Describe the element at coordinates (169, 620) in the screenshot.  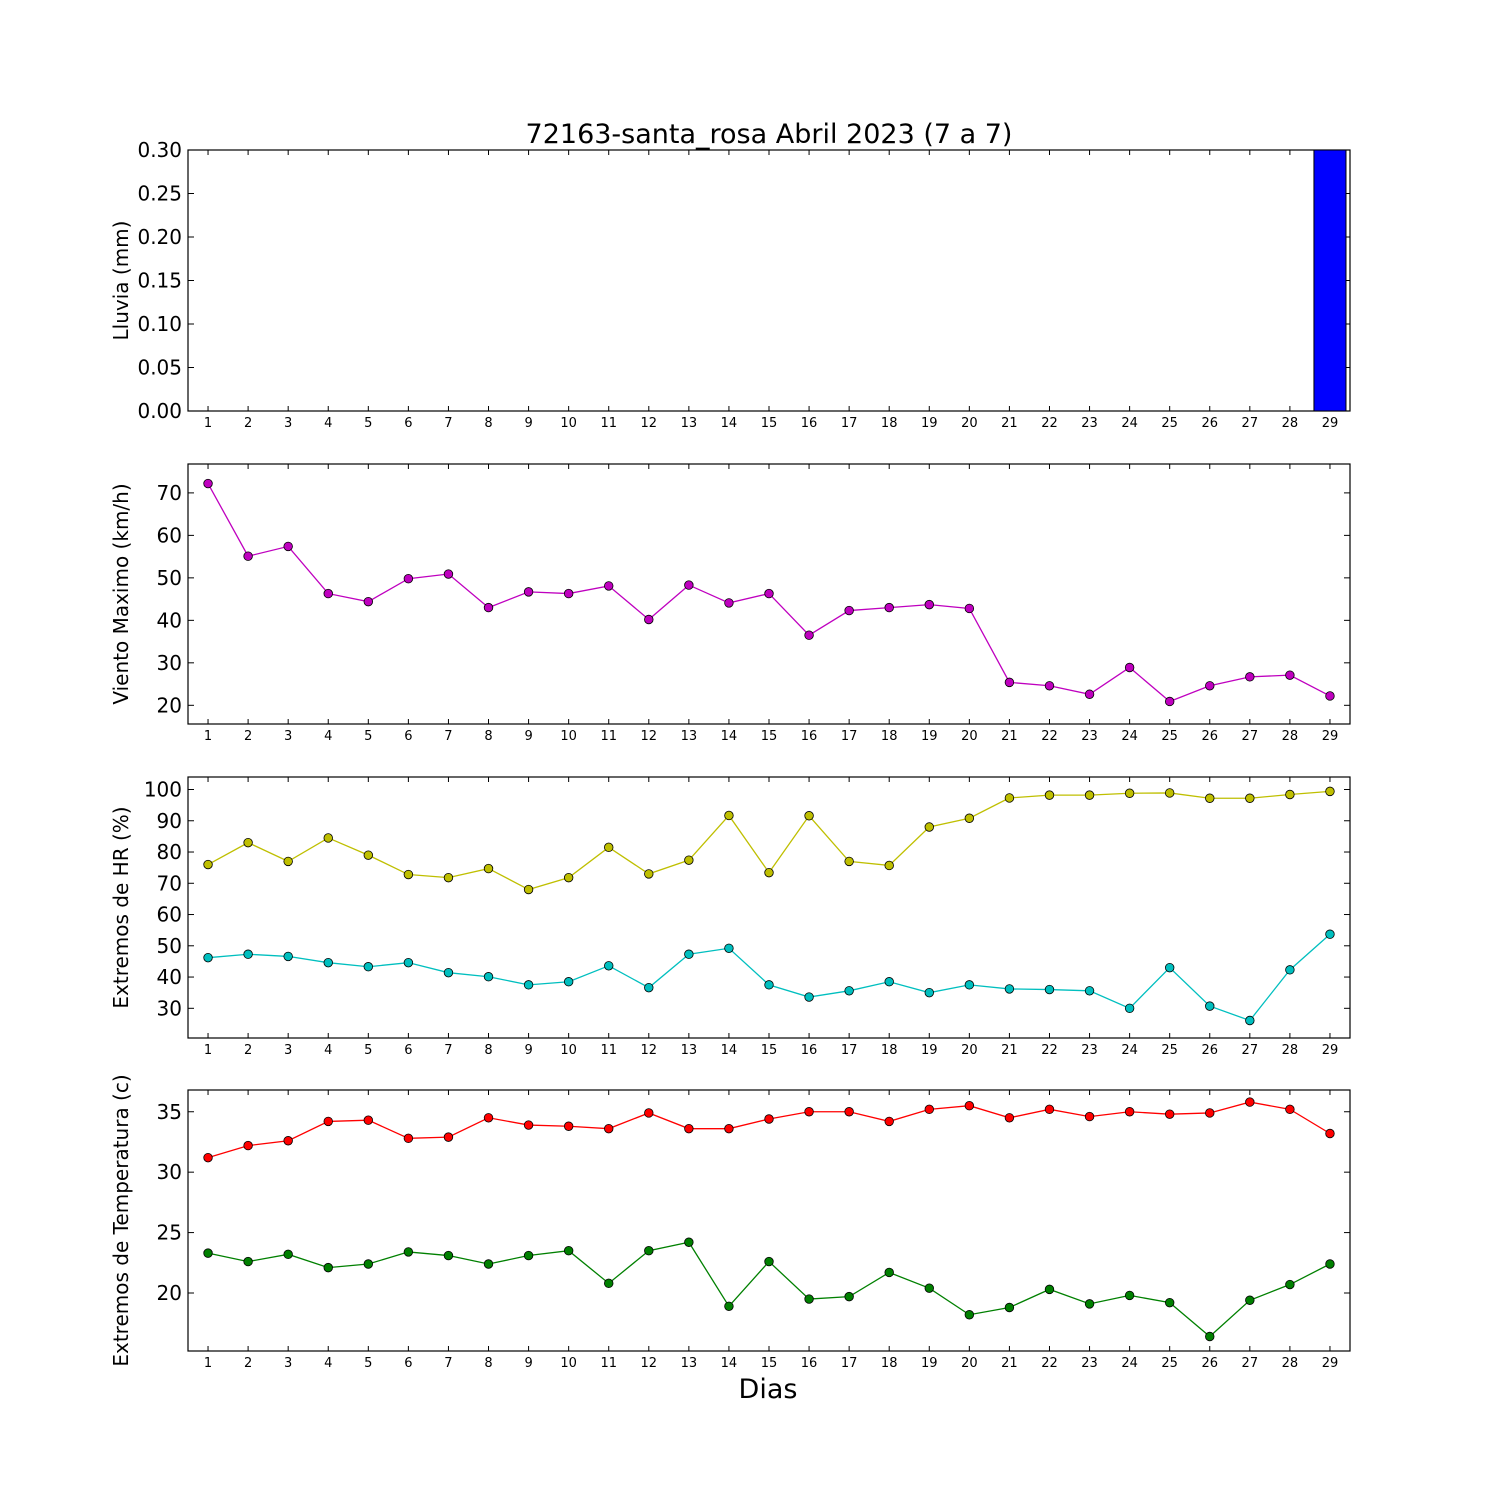
I see `y-tick-label: 40` at that location.